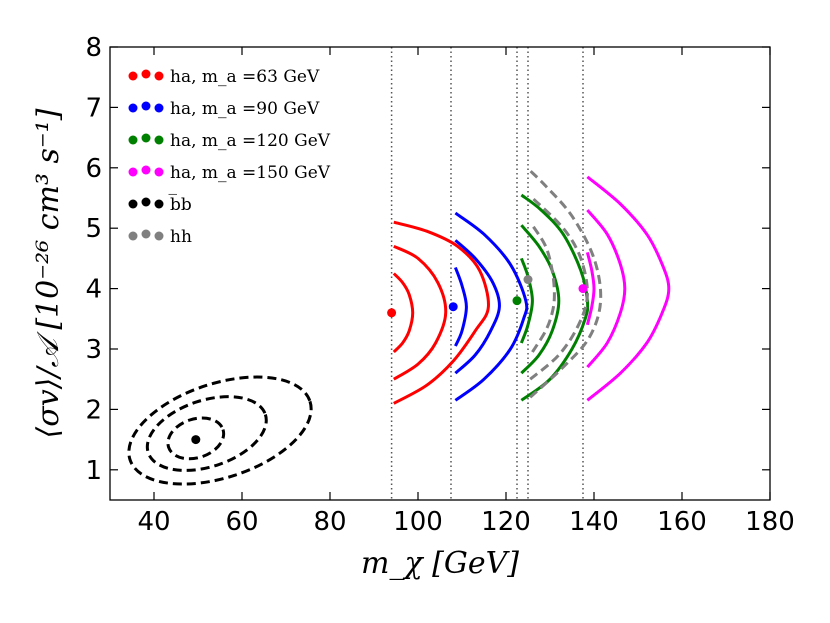 The image size is (830, 623). Describe the element at coordinates (93, 471) in the screenshot. I see `y-tick-label-0: 1` at that location.